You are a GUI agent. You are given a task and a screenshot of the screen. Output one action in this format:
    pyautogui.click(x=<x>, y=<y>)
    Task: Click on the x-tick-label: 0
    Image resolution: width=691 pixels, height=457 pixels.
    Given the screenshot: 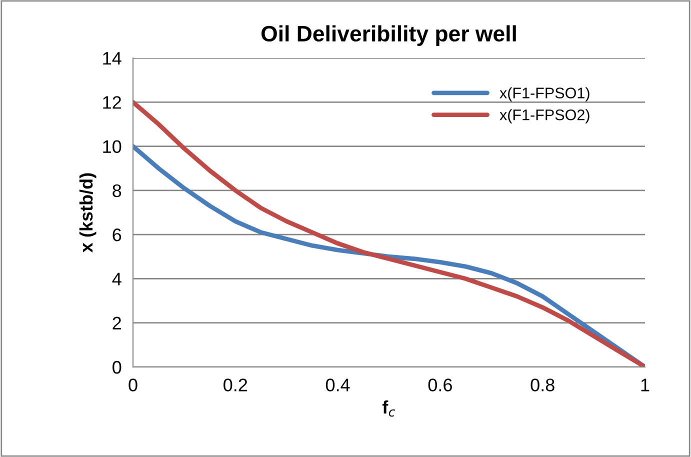 What is the action you would take?
    pyautogui.click(x=133, y=385)
    